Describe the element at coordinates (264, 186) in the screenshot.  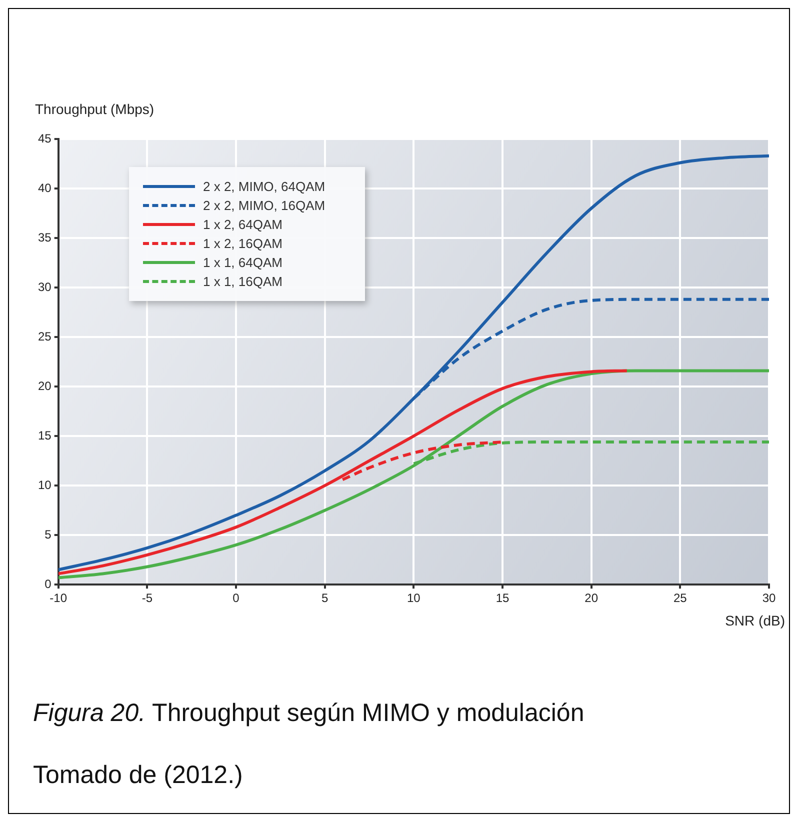
I see `legend-label: 2 x 2, MIMO, 64QAM` at that location.